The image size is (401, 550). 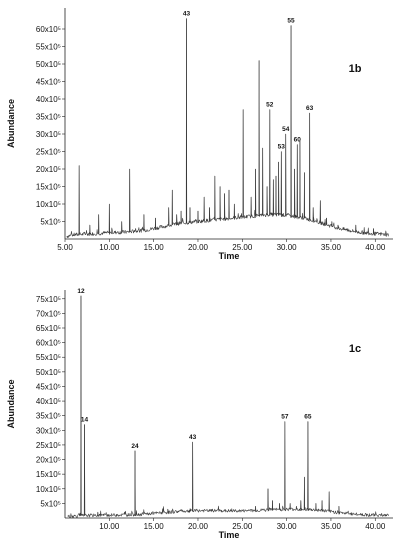 What do you see at coordinates (355, 349) in the screenshot?
I see `panel-label: 1c` at bounding box center [355, 349].